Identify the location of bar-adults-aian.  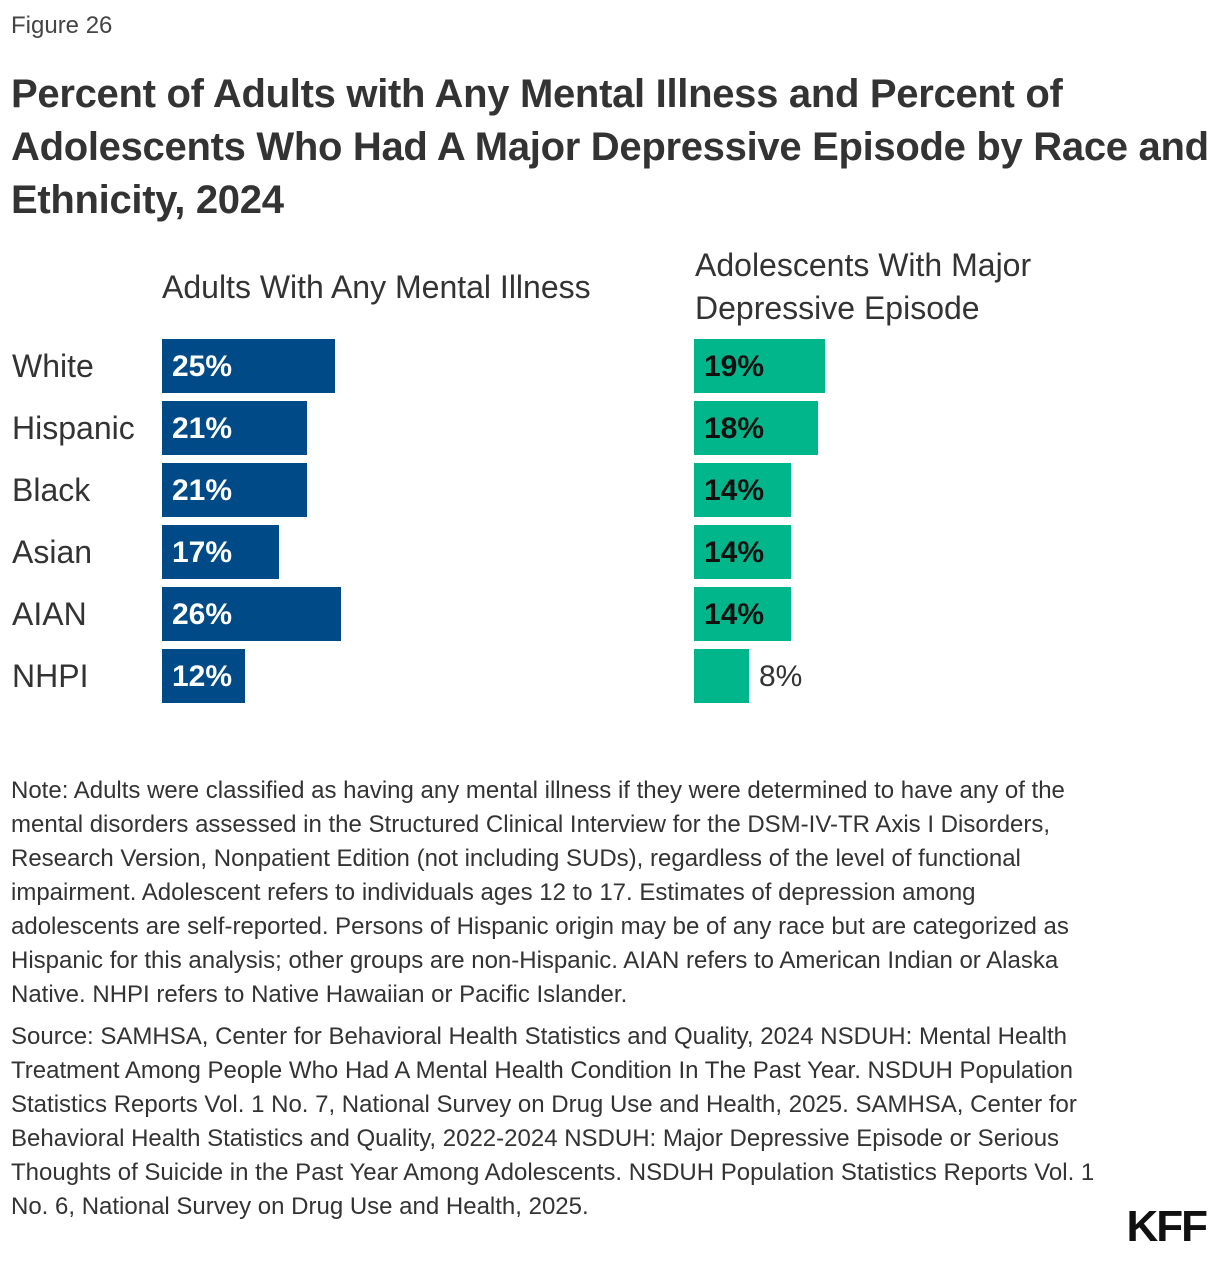
(251, 614).